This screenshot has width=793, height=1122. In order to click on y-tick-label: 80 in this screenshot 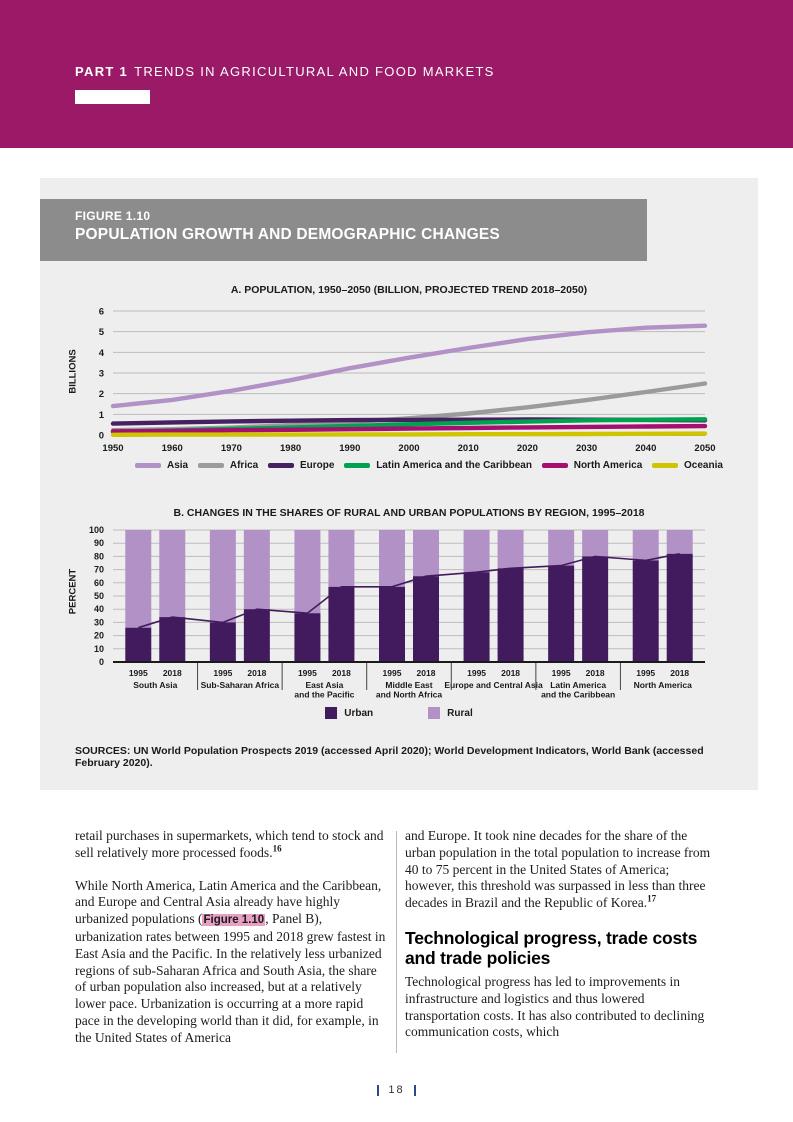, I will do `click(99, 556)`.